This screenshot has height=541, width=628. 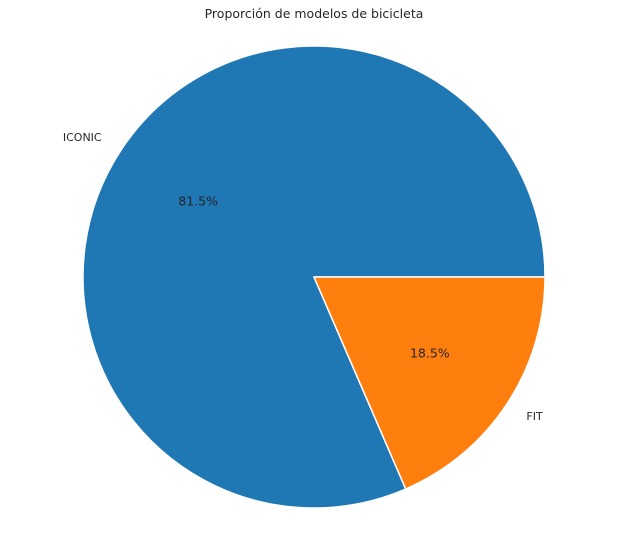 What do you see at coordinates (534, 416) in the screenshot?
I see `slice-label-fit: FIT` at bounding box center [534, 416].